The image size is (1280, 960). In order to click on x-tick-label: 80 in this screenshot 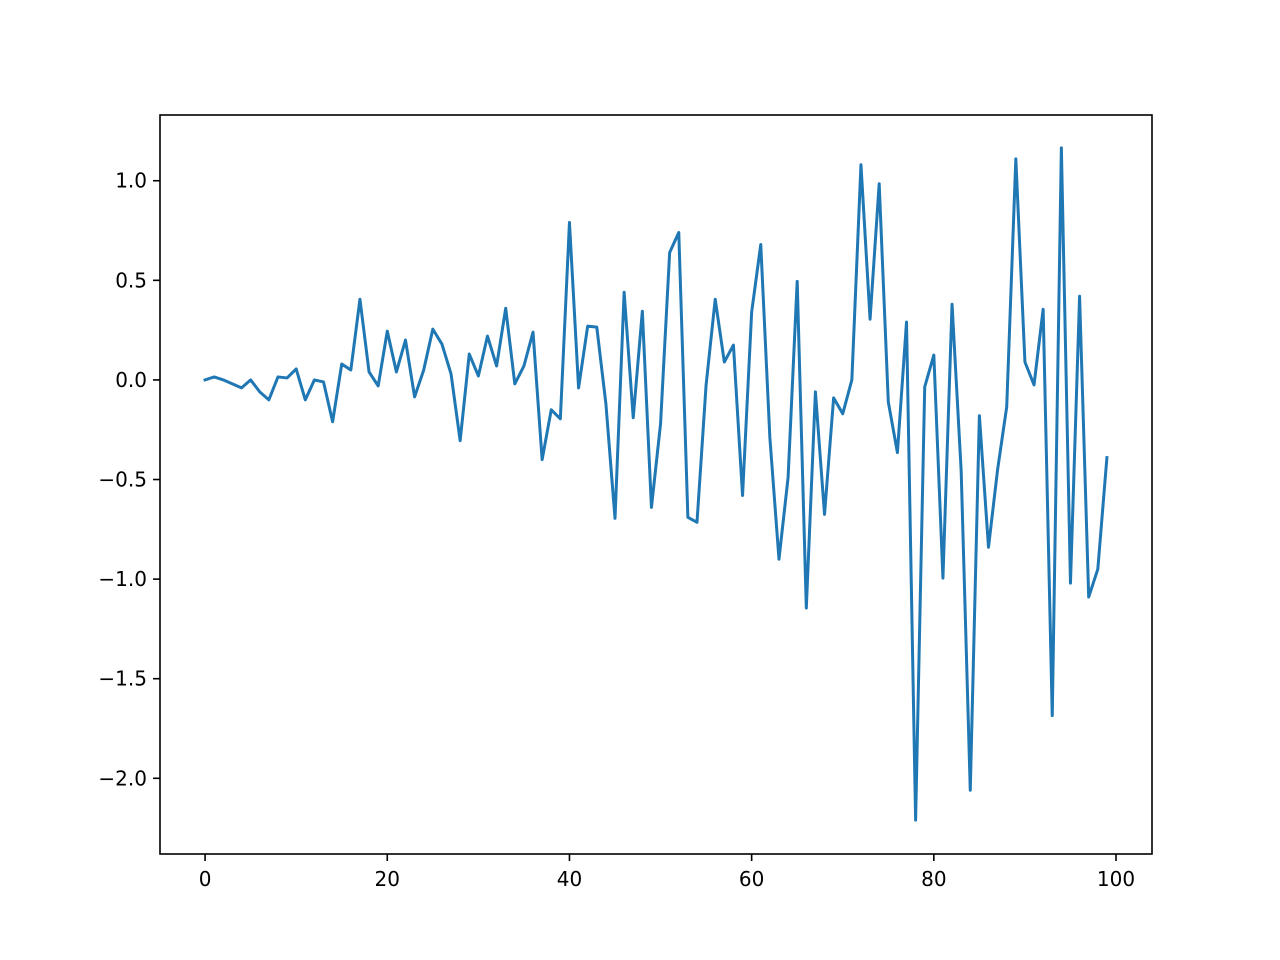, I will do `click(933, 879)`.